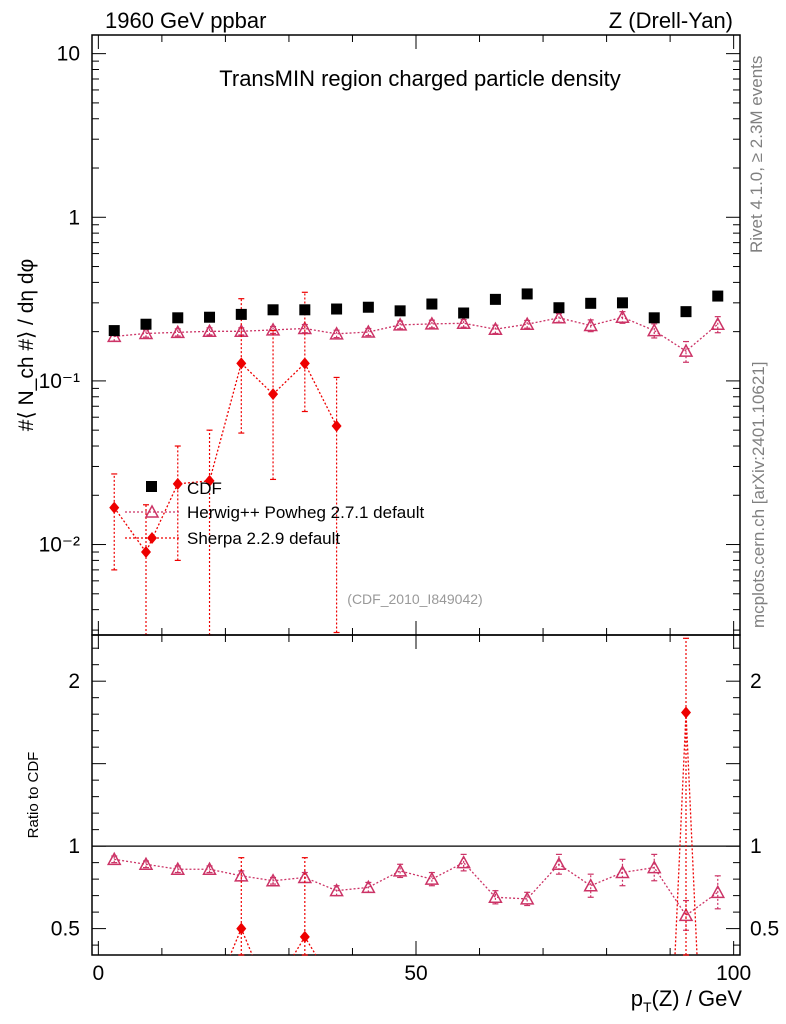  I want to click on ratio-y-tick-label-right: 2, so click(756, 681).